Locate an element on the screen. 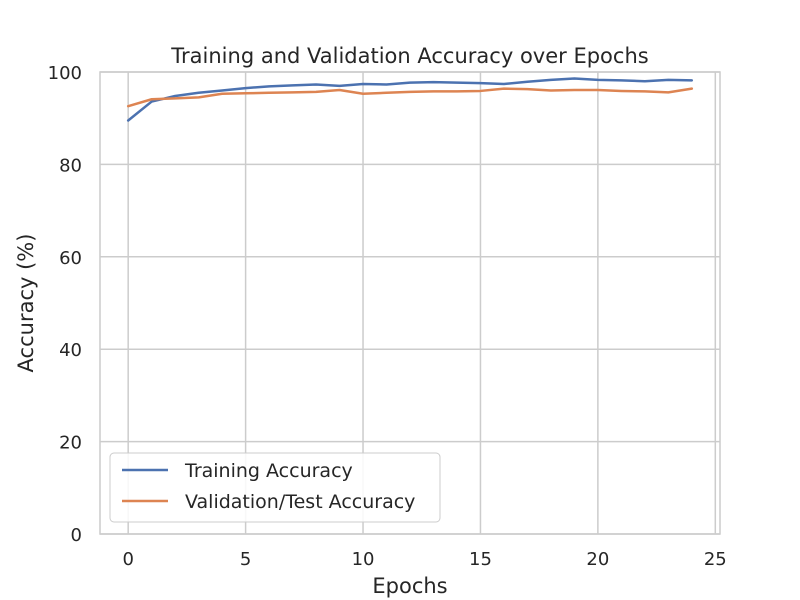 The image size is (800, 600). y-tick-label: 60 is located at coordinates (70, 258).